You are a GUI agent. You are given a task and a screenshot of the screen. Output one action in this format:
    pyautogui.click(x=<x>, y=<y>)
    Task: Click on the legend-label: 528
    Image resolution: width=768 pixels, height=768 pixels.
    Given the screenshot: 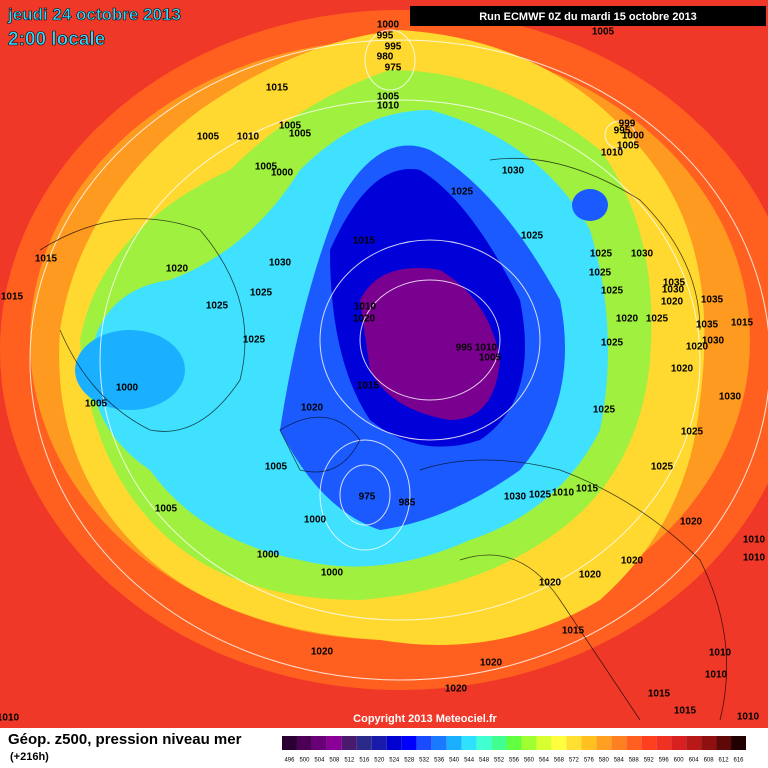 What is the action you would take?
    pyautogui.click(x=409, y=761)
    